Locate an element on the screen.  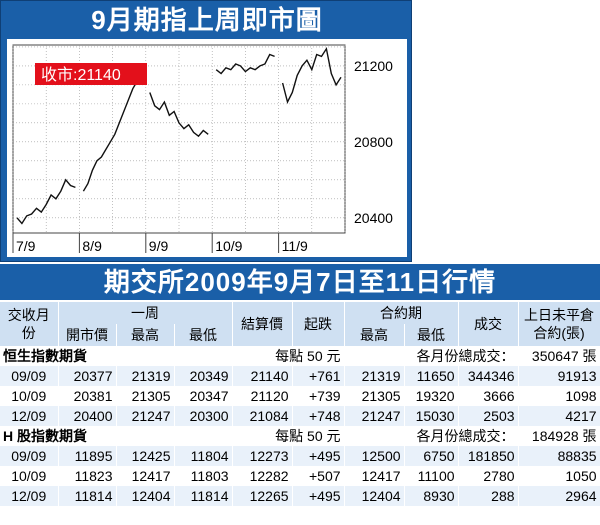
cell-high: 12417 is located at coordinates (145, 476).